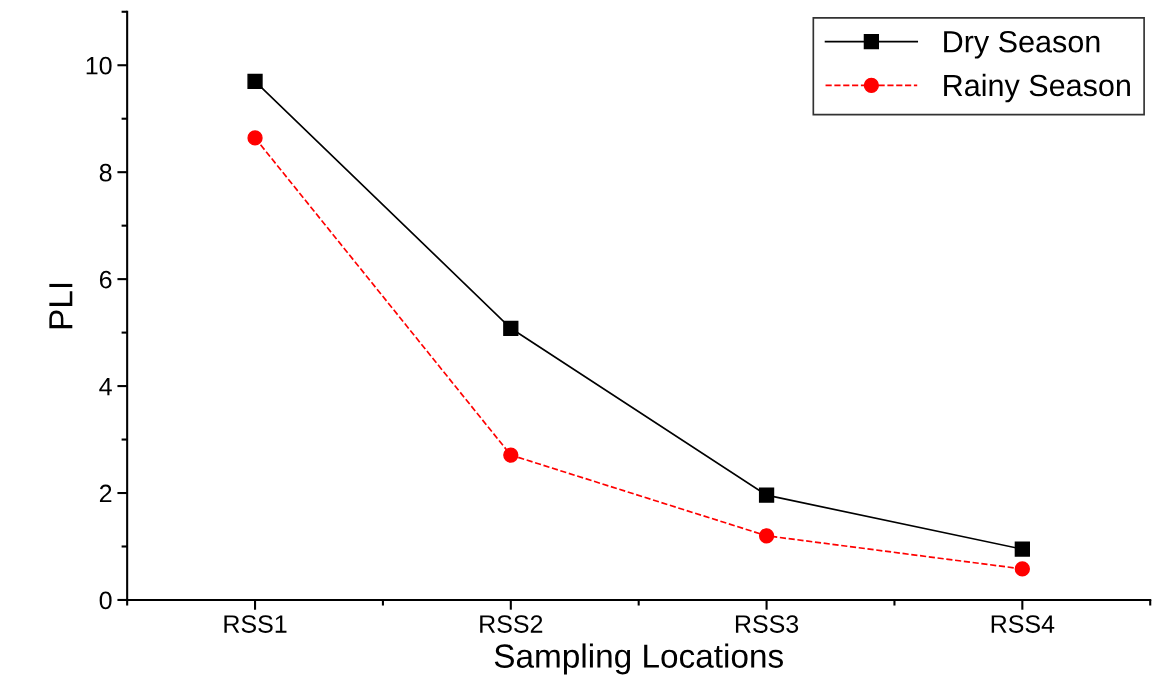 The image size is (1156, 692). Describe the element at coordinates (99, 65) in the screenshot. I see `y-tick-label: 10` at that location.